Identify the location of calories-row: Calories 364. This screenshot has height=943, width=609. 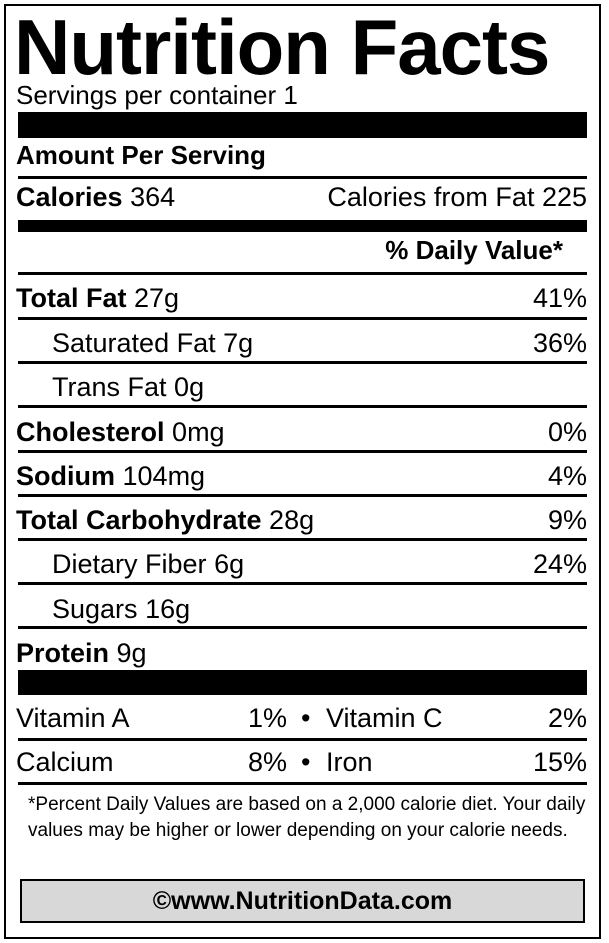
(95, 197).